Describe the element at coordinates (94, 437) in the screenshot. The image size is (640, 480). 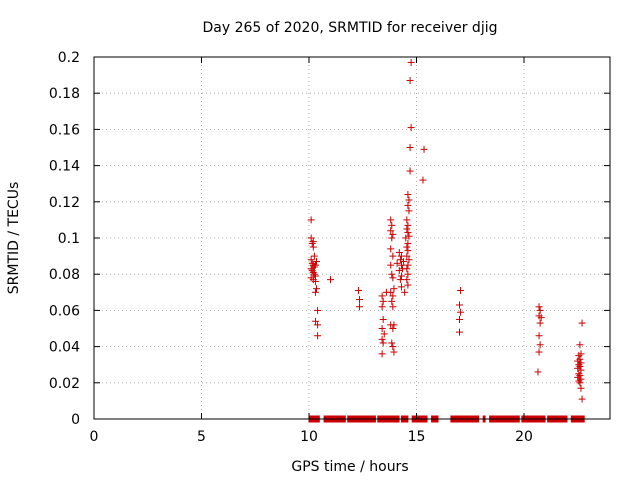
I see `x-tick-label: 0` at that location.